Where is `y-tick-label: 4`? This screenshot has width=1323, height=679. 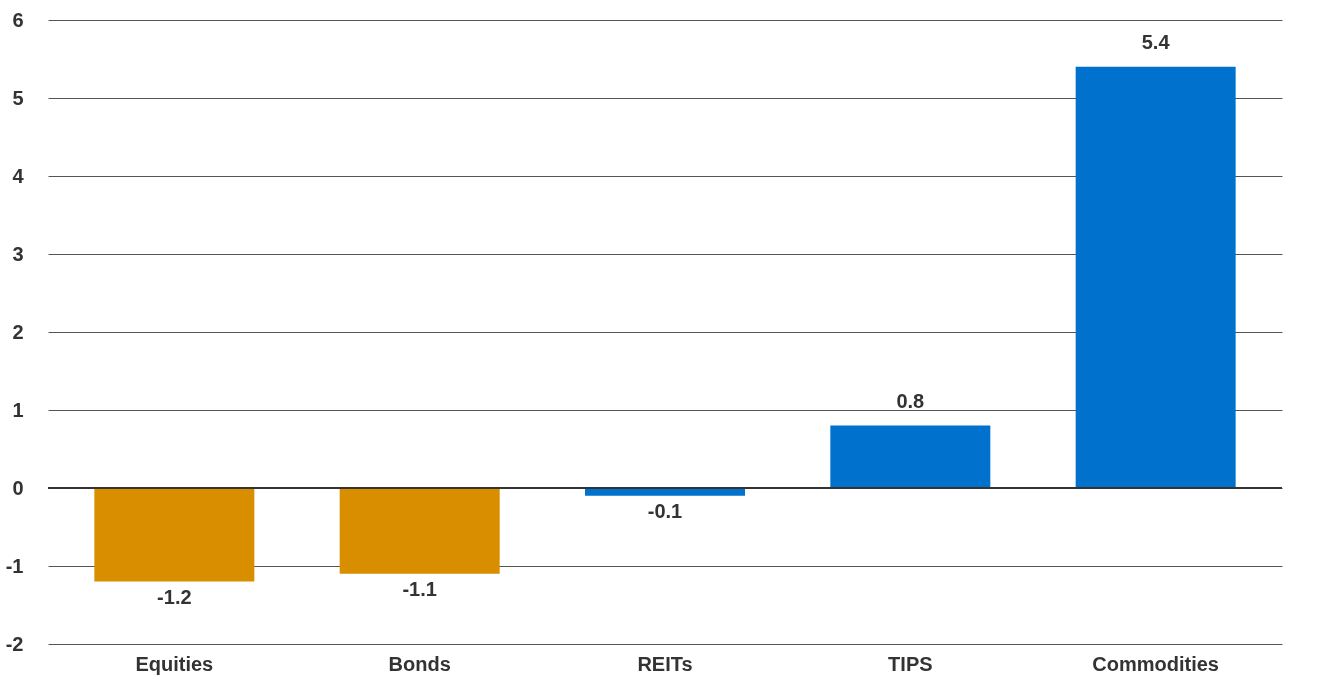 y-tick-label: 4 is located at coordinates (18, 175).